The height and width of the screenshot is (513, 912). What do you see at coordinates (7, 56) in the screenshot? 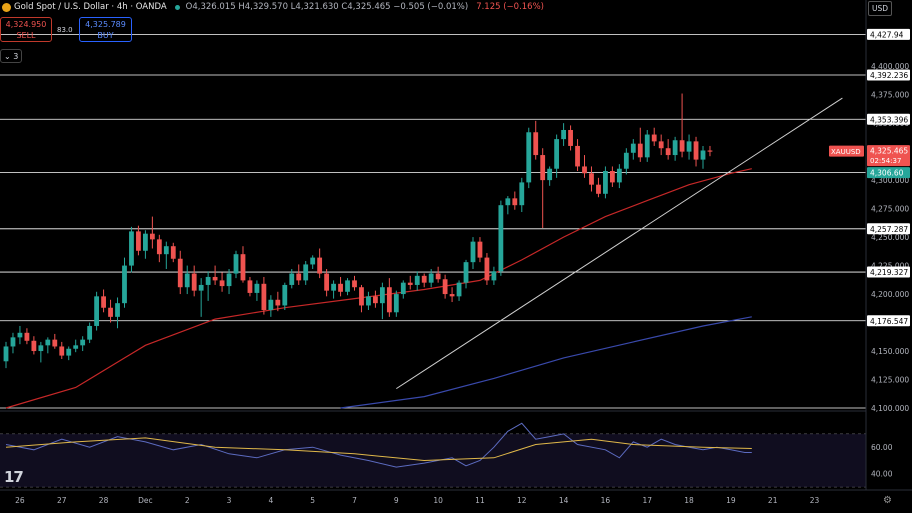
I see `chevron-down-icon: ⌄` at bounding box center [7, 56].